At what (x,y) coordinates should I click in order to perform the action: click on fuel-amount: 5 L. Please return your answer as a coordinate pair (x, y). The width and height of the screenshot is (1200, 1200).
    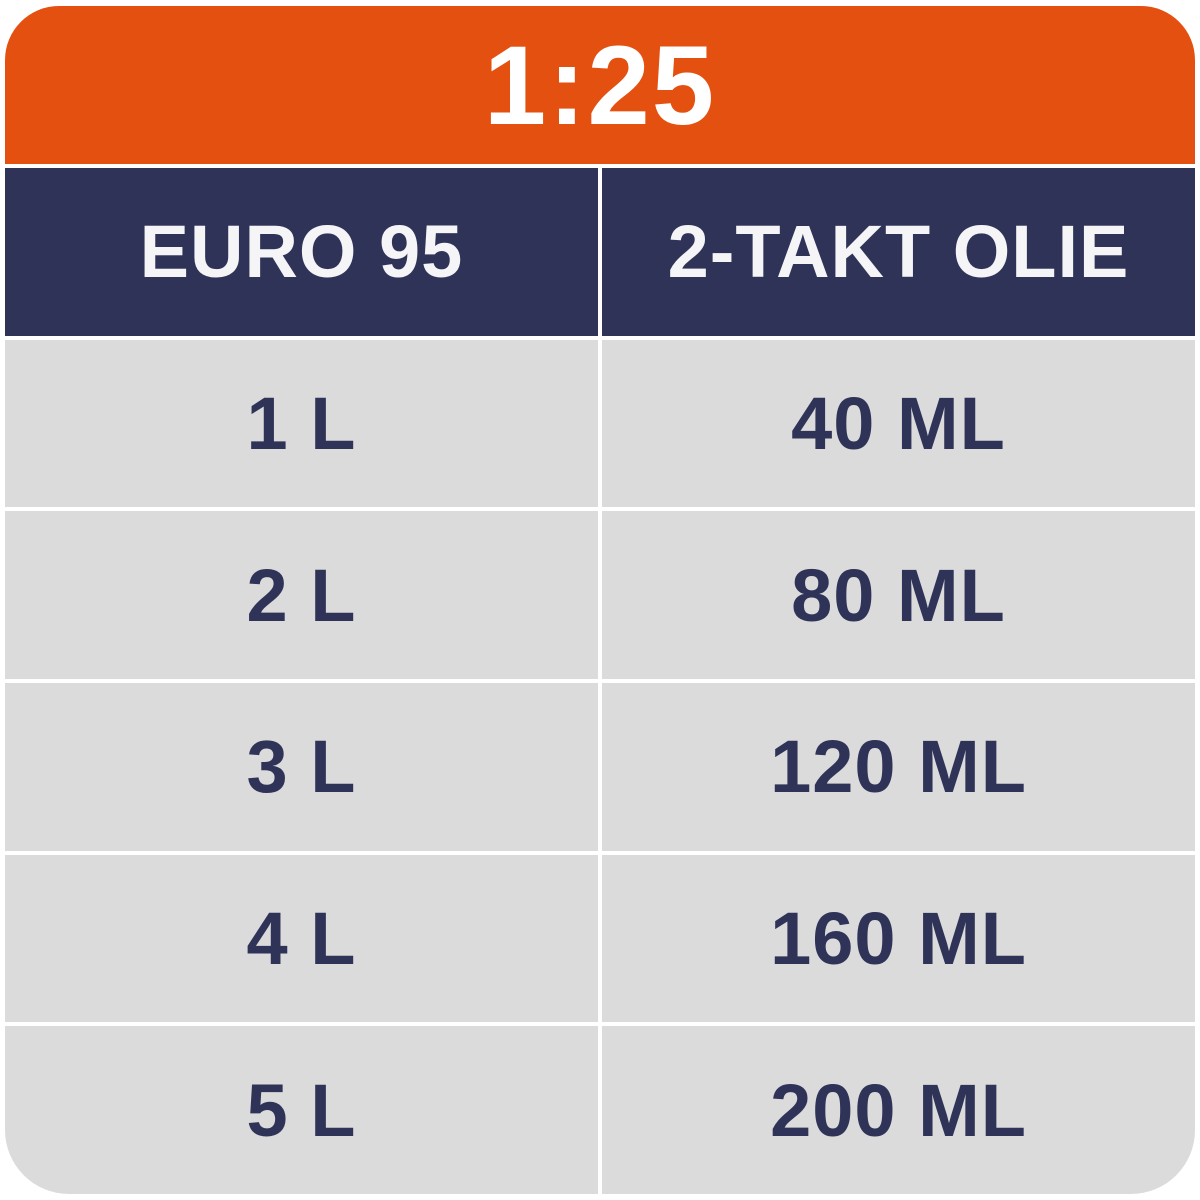
    Looking at the image, I should click on (301, 1110).